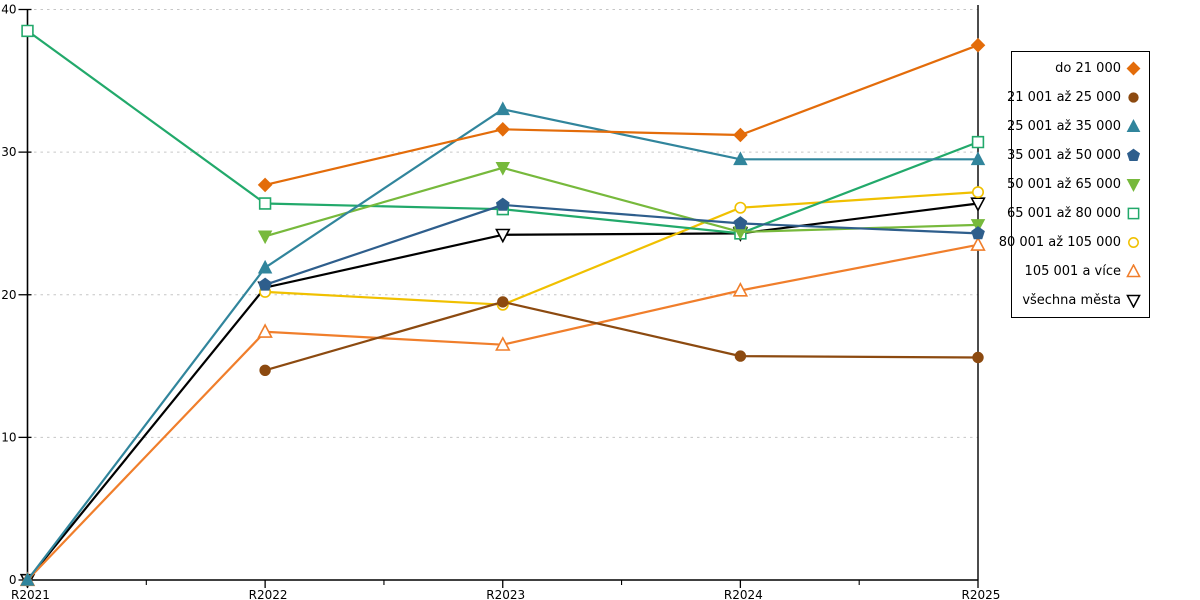 The image size is (1200, 600). I want to click on legend-item-do-21-000: do 21 000, so click(1080, 68).